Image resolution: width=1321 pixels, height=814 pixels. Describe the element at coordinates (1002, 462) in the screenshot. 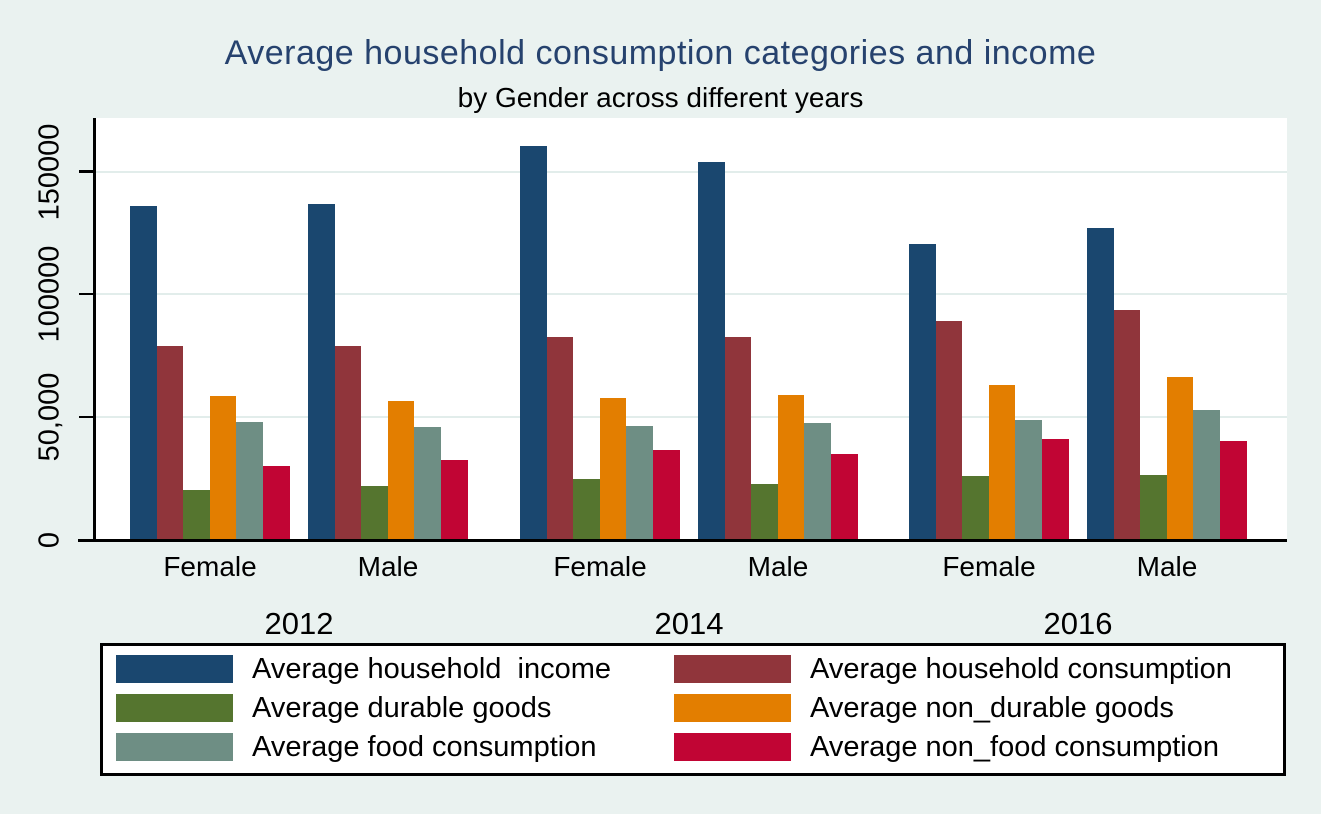

I see `bar-2016-female-s3` at that location.